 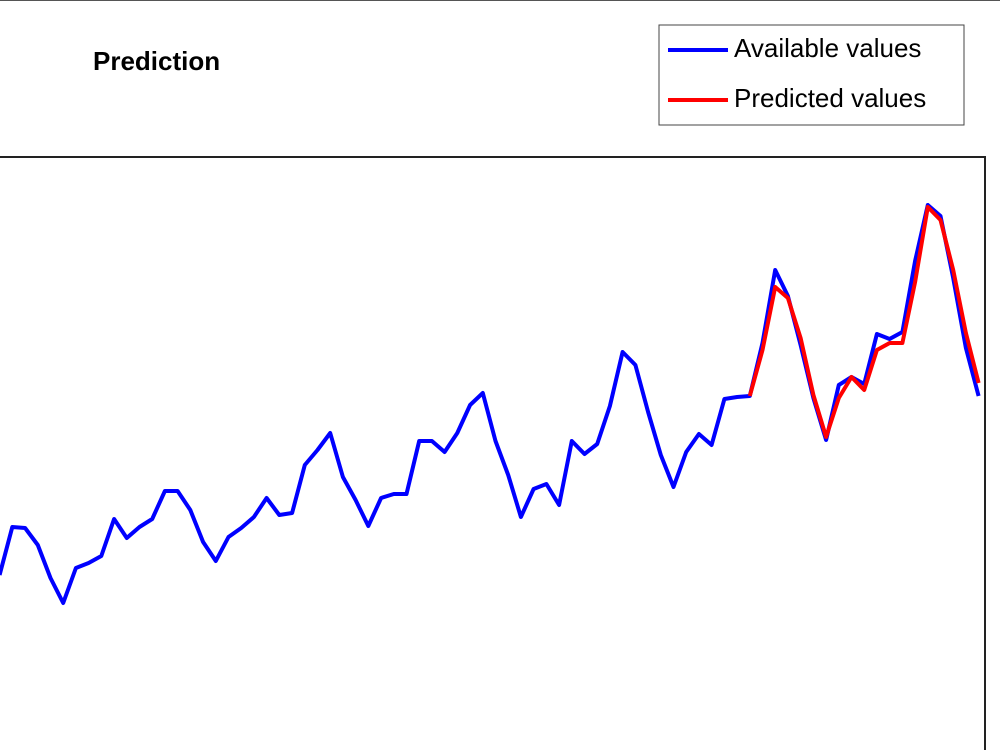 What do you see at coordinates (156, 61) in the screenshot?
I see `chart-title: Prediction` at bounding box center [156, 61].